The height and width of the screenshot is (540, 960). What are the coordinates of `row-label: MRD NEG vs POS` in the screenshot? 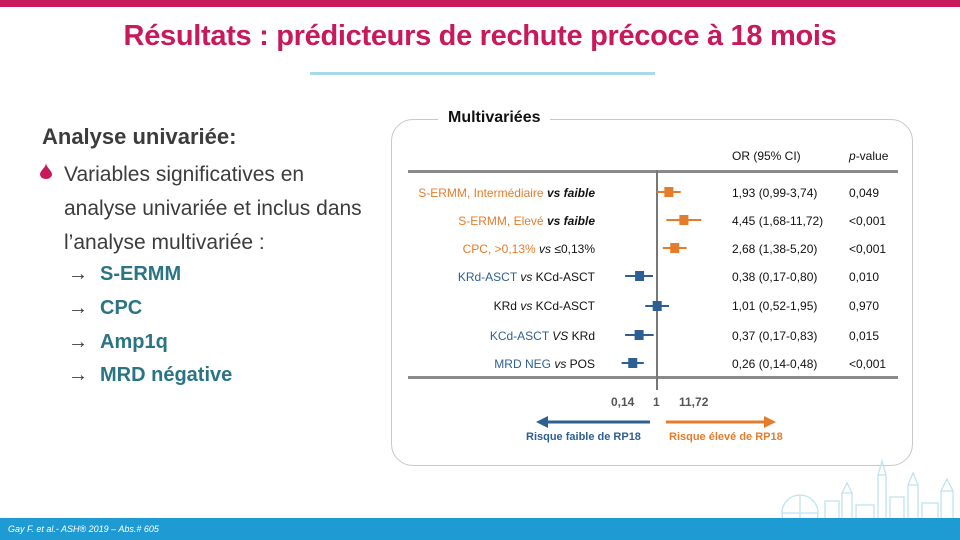 It's located at (544, 364).